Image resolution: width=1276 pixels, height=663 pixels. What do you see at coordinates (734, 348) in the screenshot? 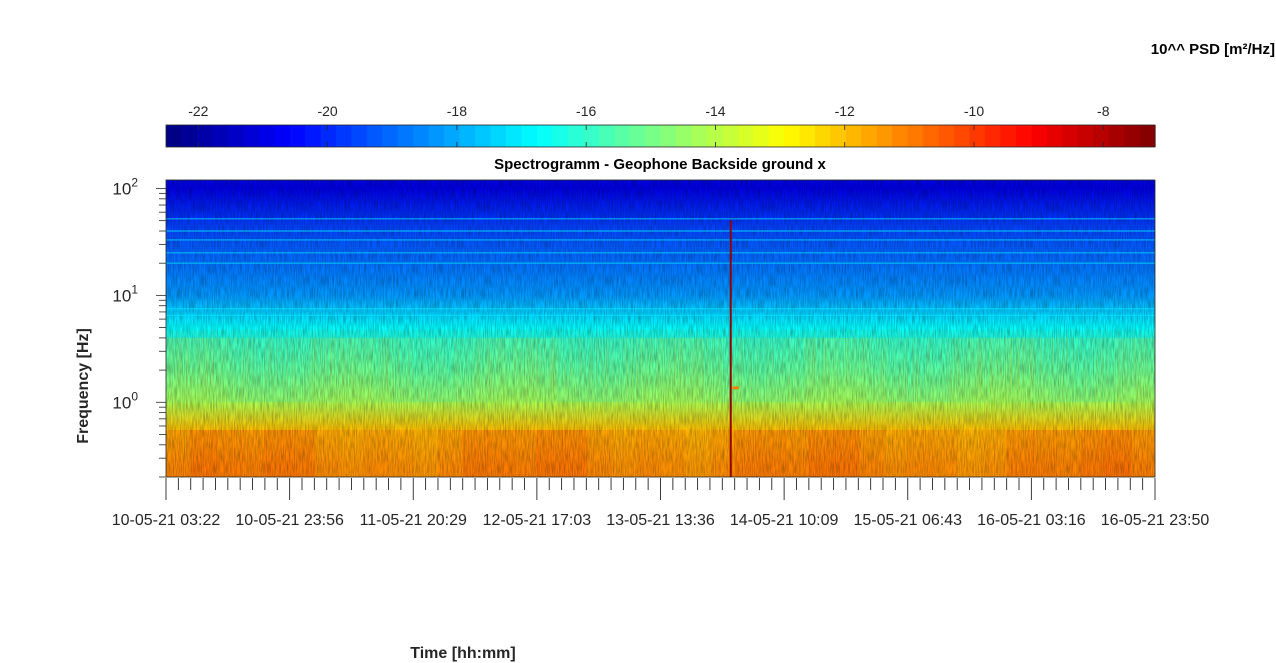
I see `spectrogram-events` at bounding box center [734, 348].